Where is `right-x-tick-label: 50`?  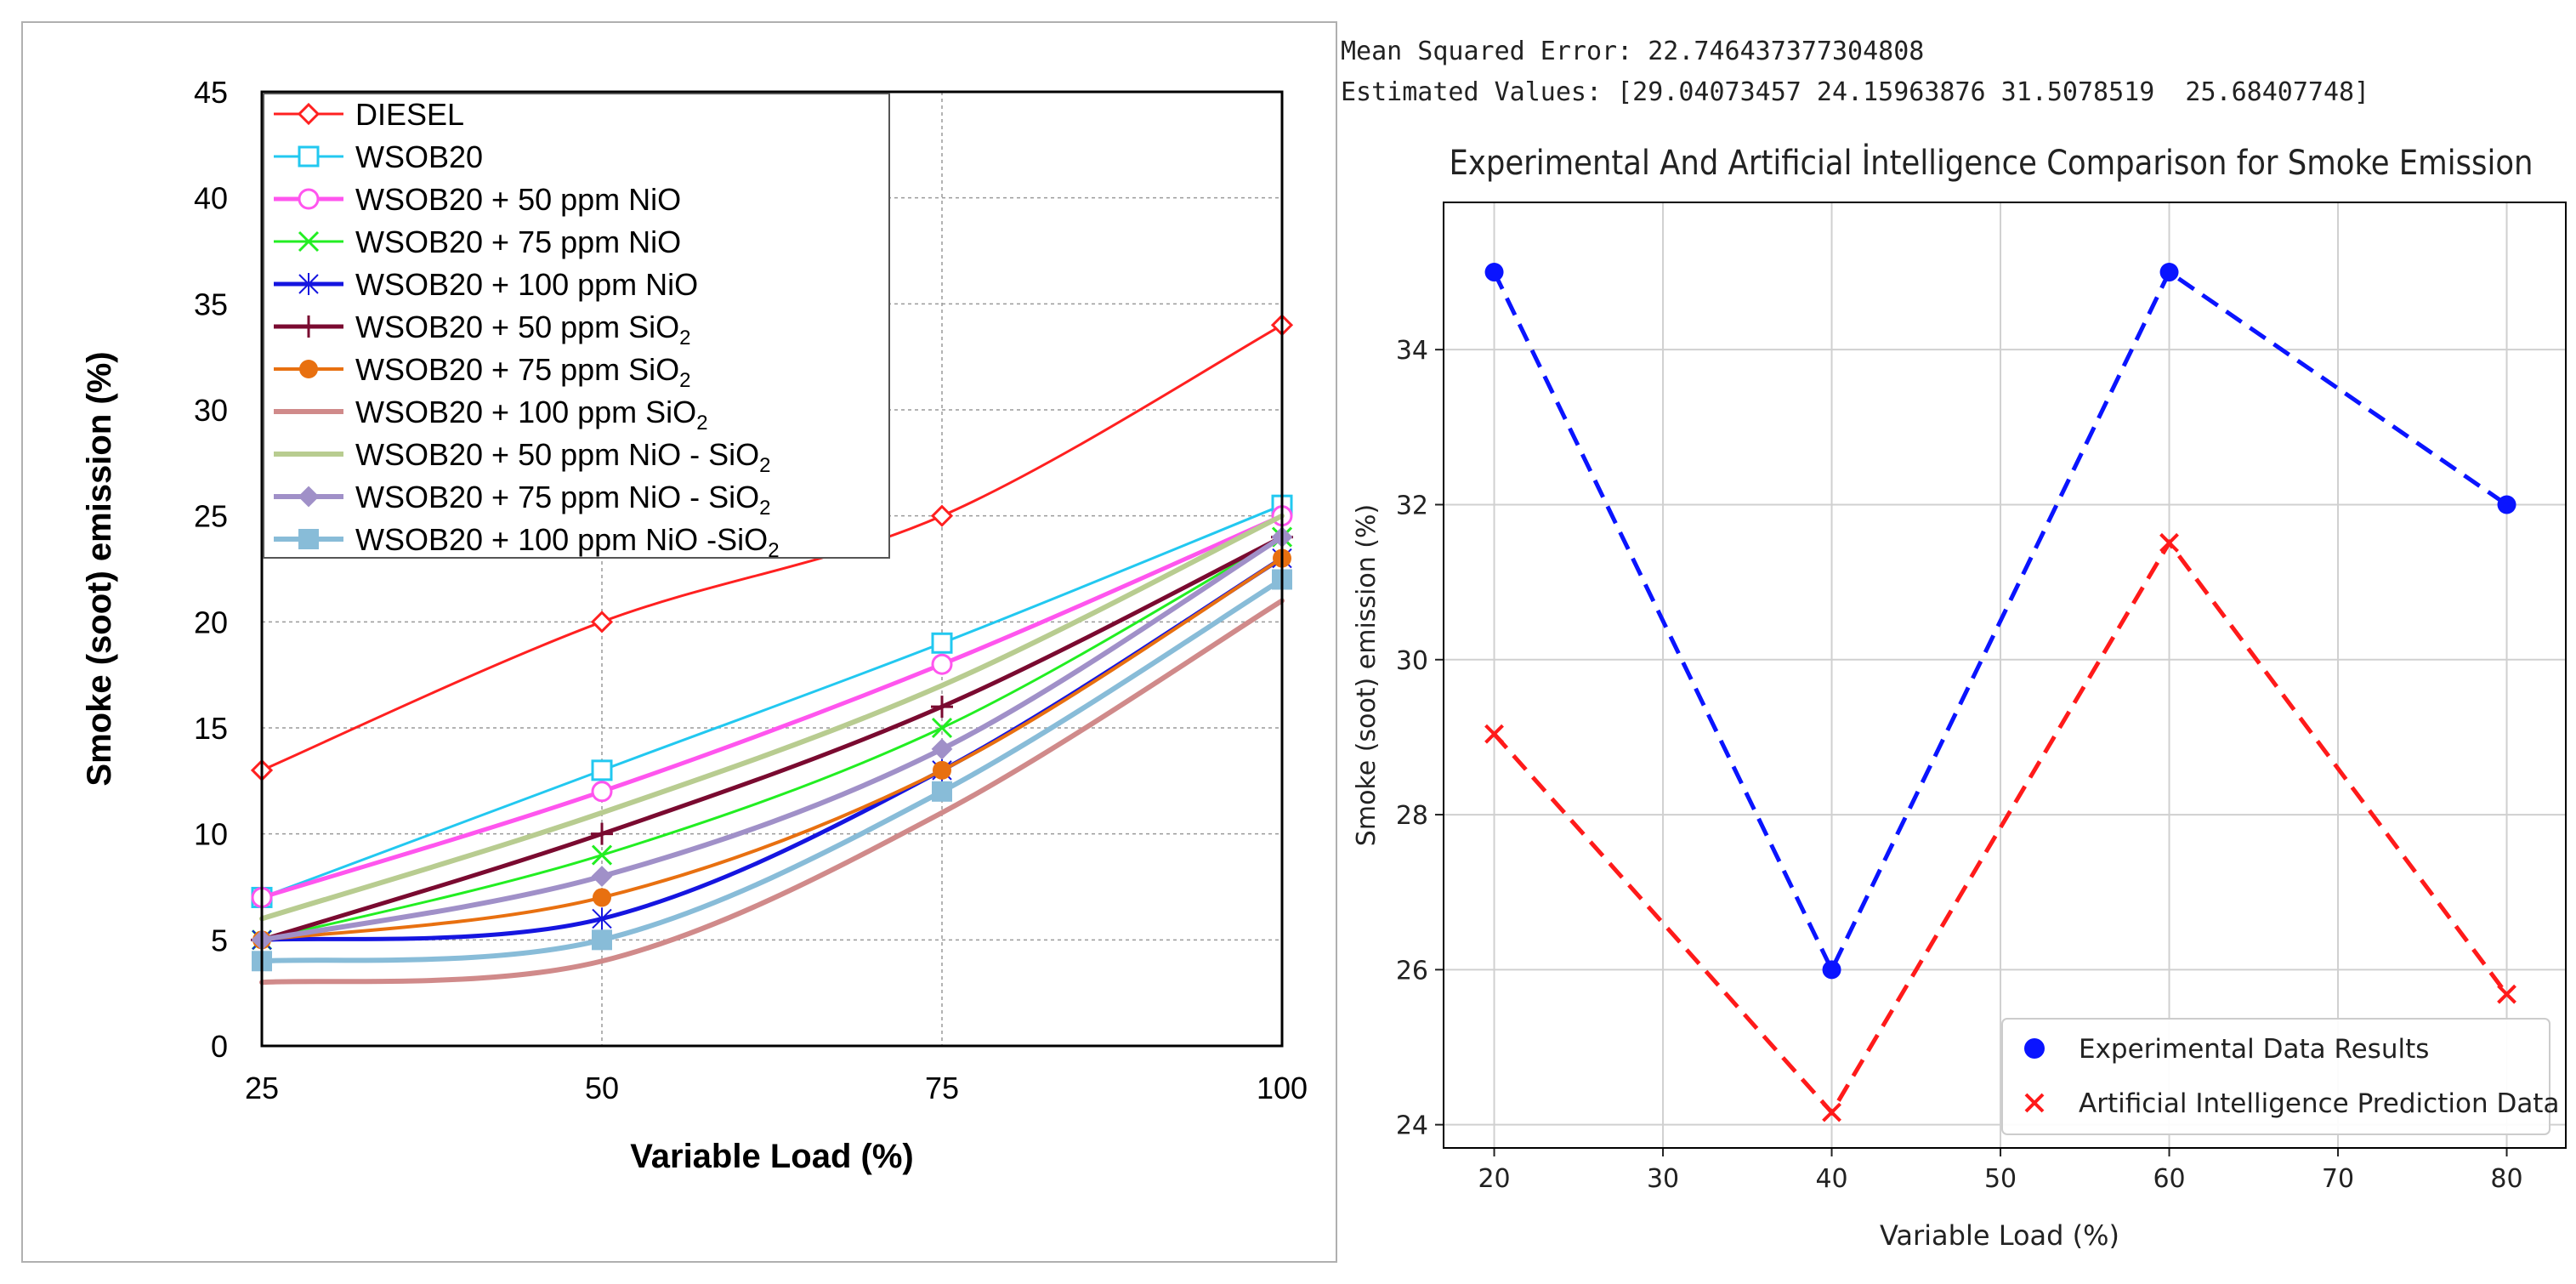
right-x-tick-label: 50 is located at coordinates (2001, 1179).